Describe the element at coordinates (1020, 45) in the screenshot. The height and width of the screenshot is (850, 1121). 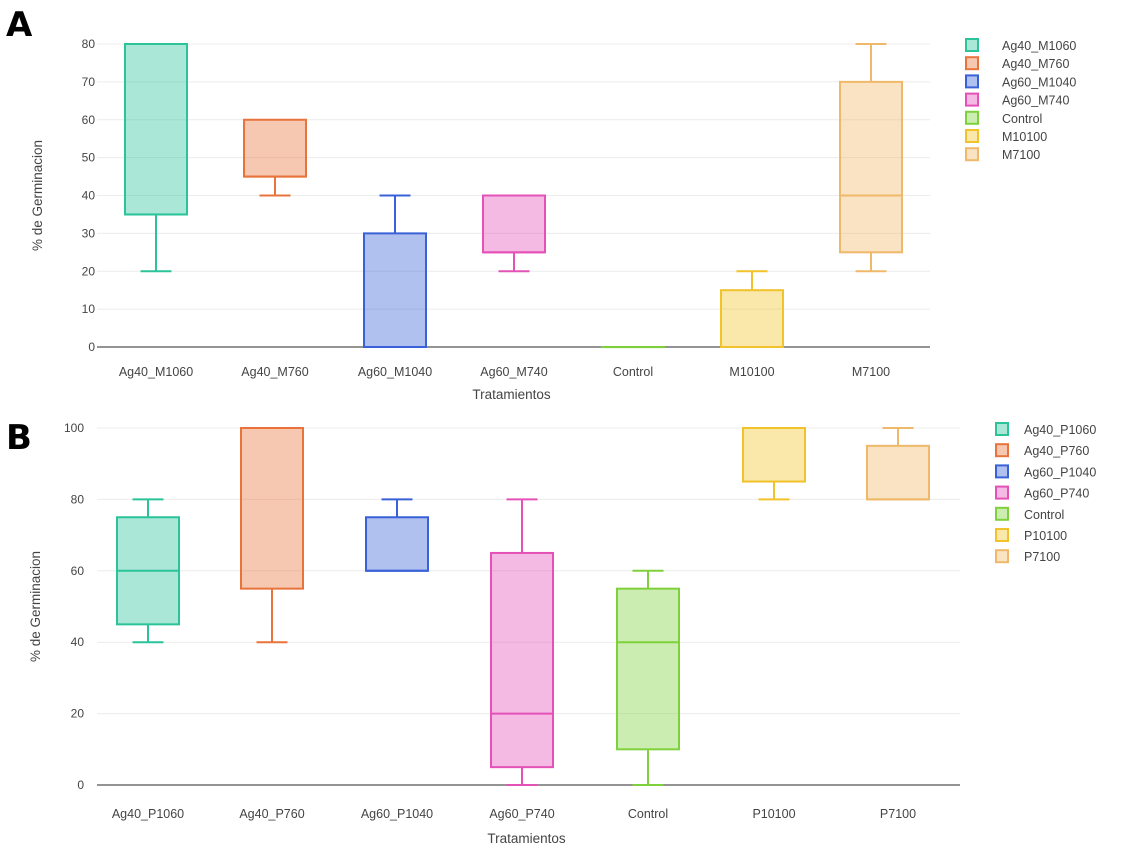
I see `legend-item-ag40_m1060: Ag40_M1060` at that location.